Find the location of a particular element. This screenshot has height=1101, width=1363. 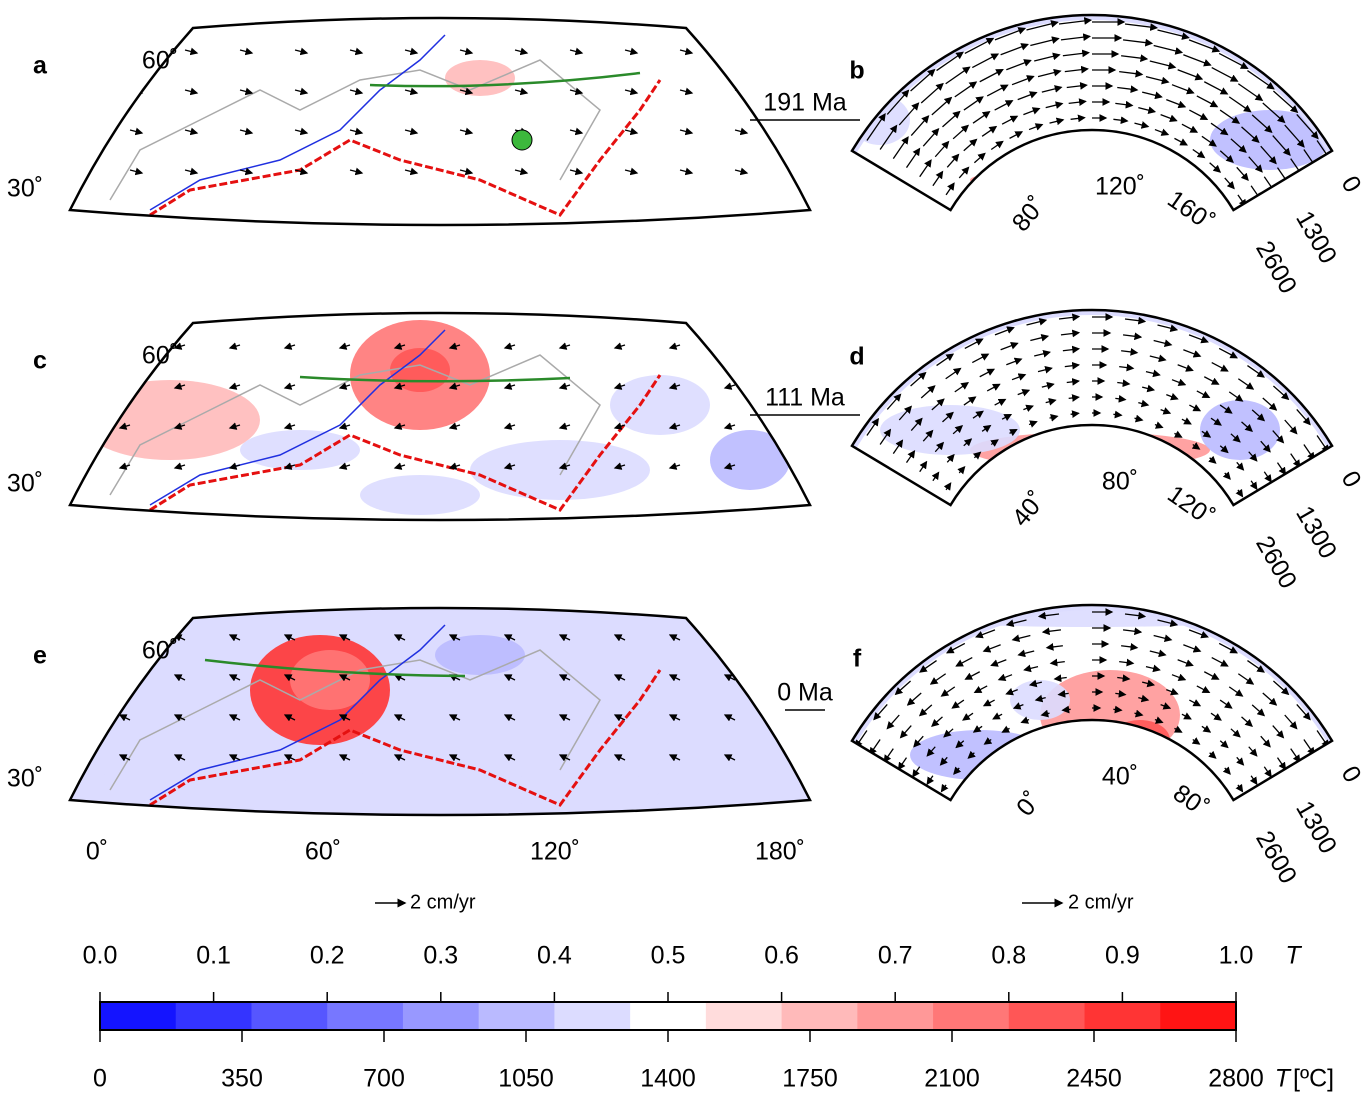

angle-label: 80˚ is located at coordinates (1120, 482).